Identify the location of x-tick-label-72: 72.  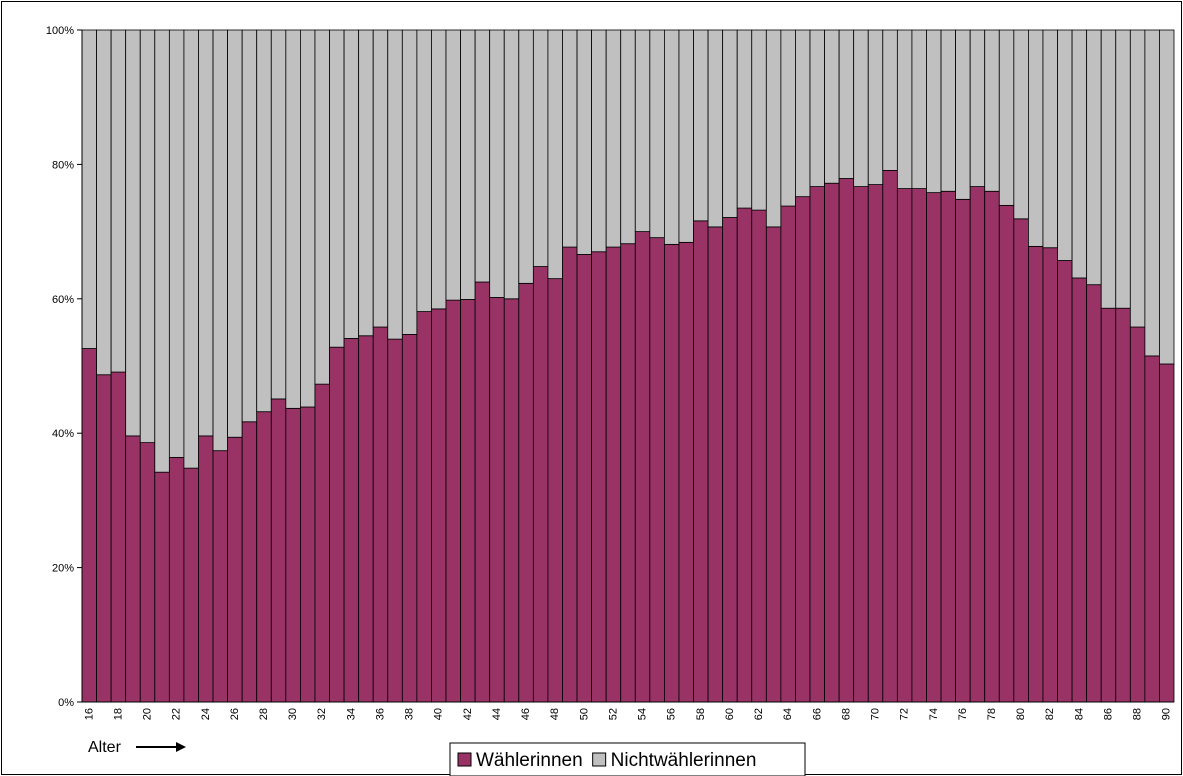
(905, 714).